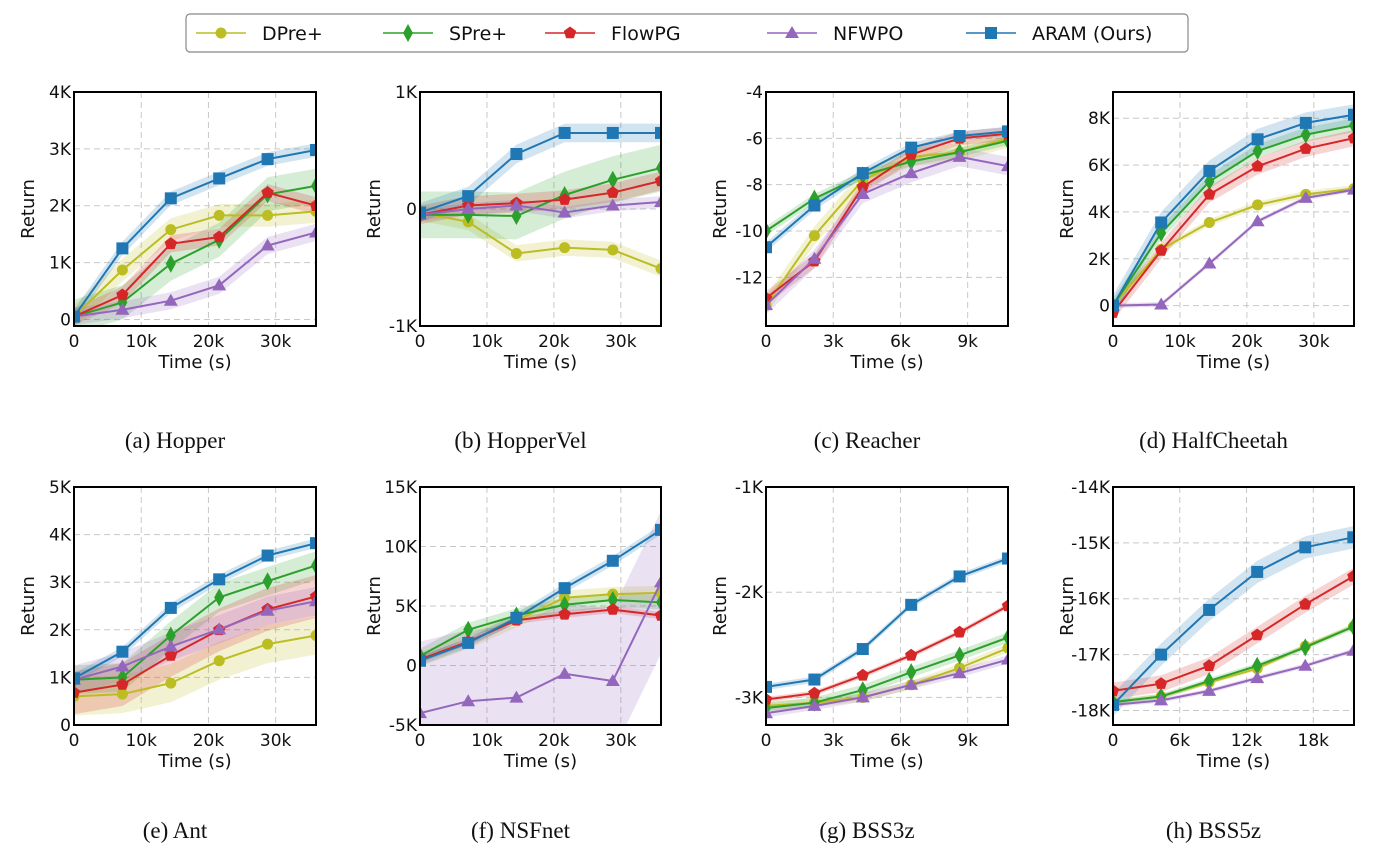 The height and width of the screenshot is (852, 1376). Describe the element at coordinates (1091, 488) in the screenshot. I see `y-tick-label: -14K` at that location.